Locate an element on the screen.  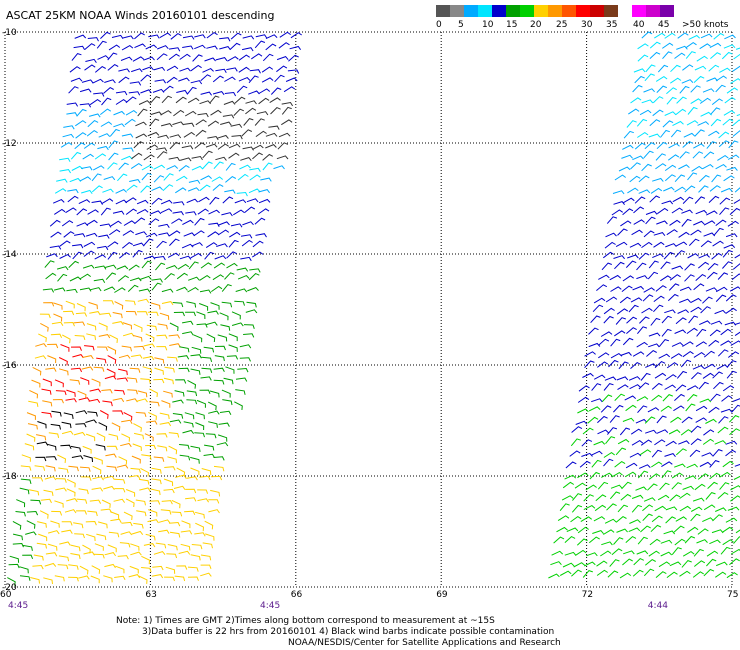
legend-label: 45 is located at coordinates (664, 25).